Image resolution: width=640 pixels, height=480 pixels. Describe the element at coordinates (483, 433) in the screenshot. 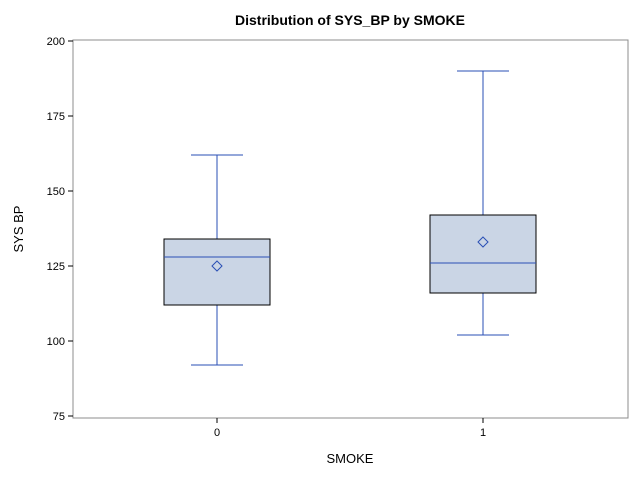

I see `x-tick-label: 1` at that location.